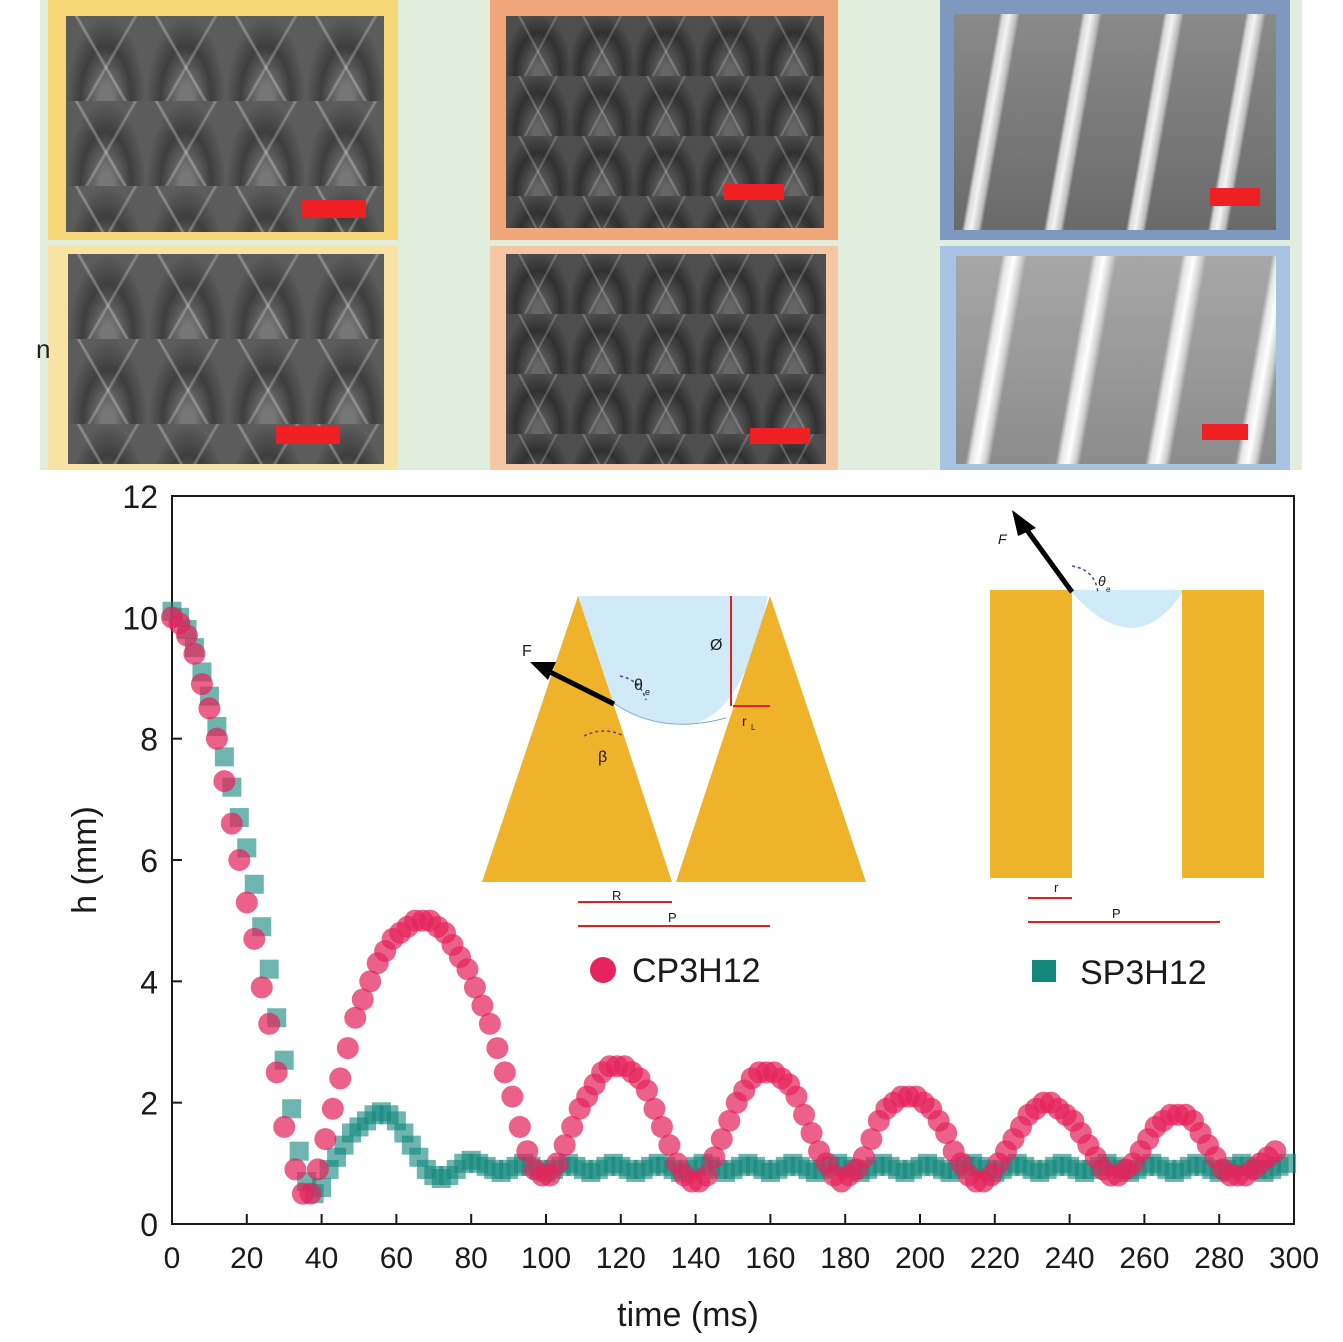  Describe the element at coordinates (621, 1258) in the screenshot. I see `x-tick-label: 120` at that location.